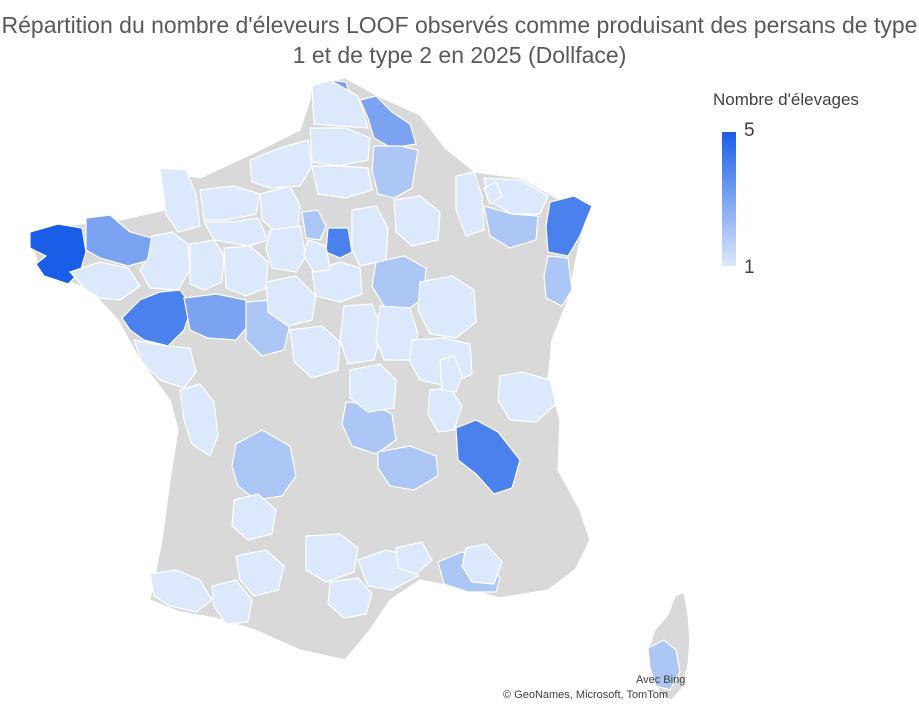 This screenshot has width=919, height=715. I want to click on region-aisne, so click(395, 172).